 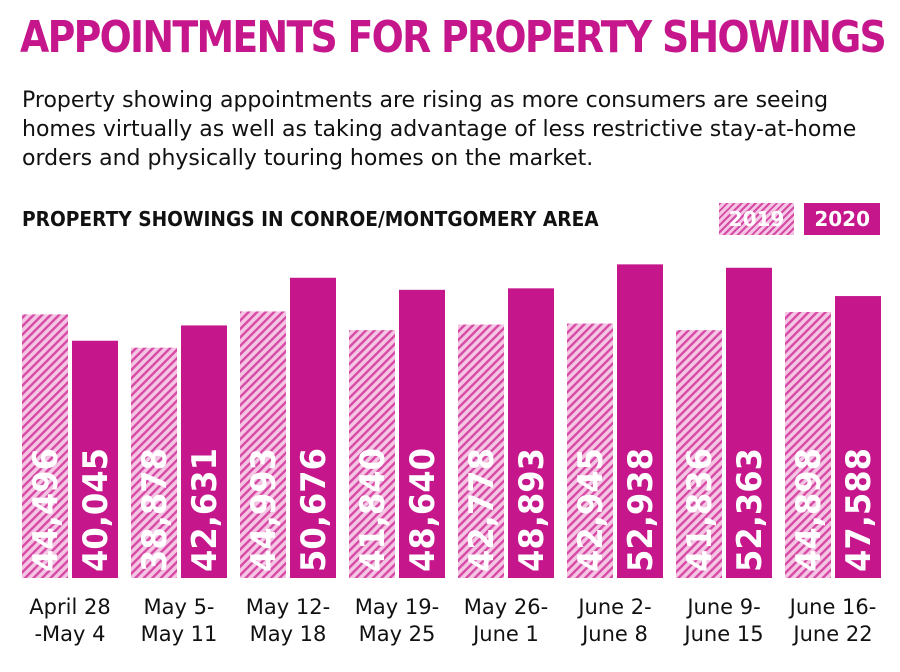 I want to click on category-label-4-line-2: May 25, so click(x=397, y=634).